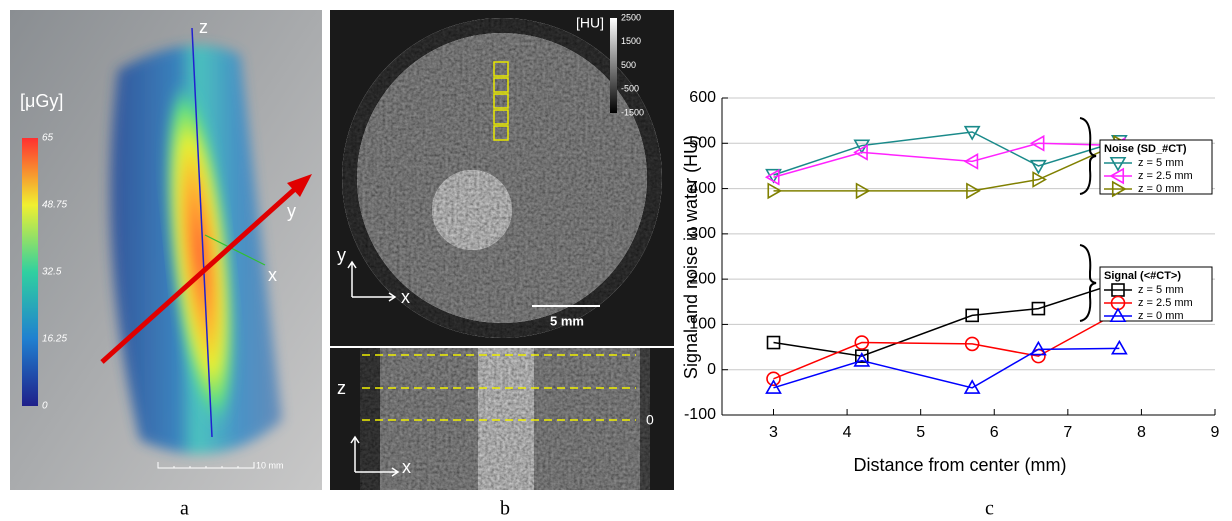 This screenshot has height=521, width=1232. What do you see at coordinates (702, 143) in the screenshot?
I see `y-tick-label: 500` at bounding box center [702, 143].